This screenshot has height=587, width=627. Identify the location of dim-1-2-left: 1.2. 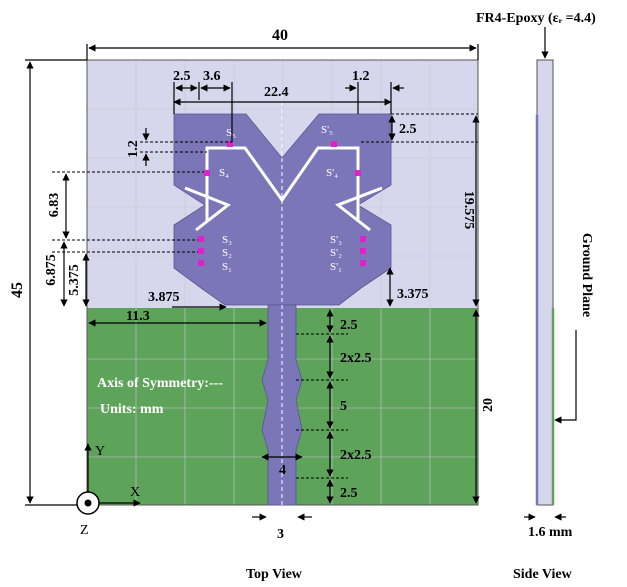
(133, 149).